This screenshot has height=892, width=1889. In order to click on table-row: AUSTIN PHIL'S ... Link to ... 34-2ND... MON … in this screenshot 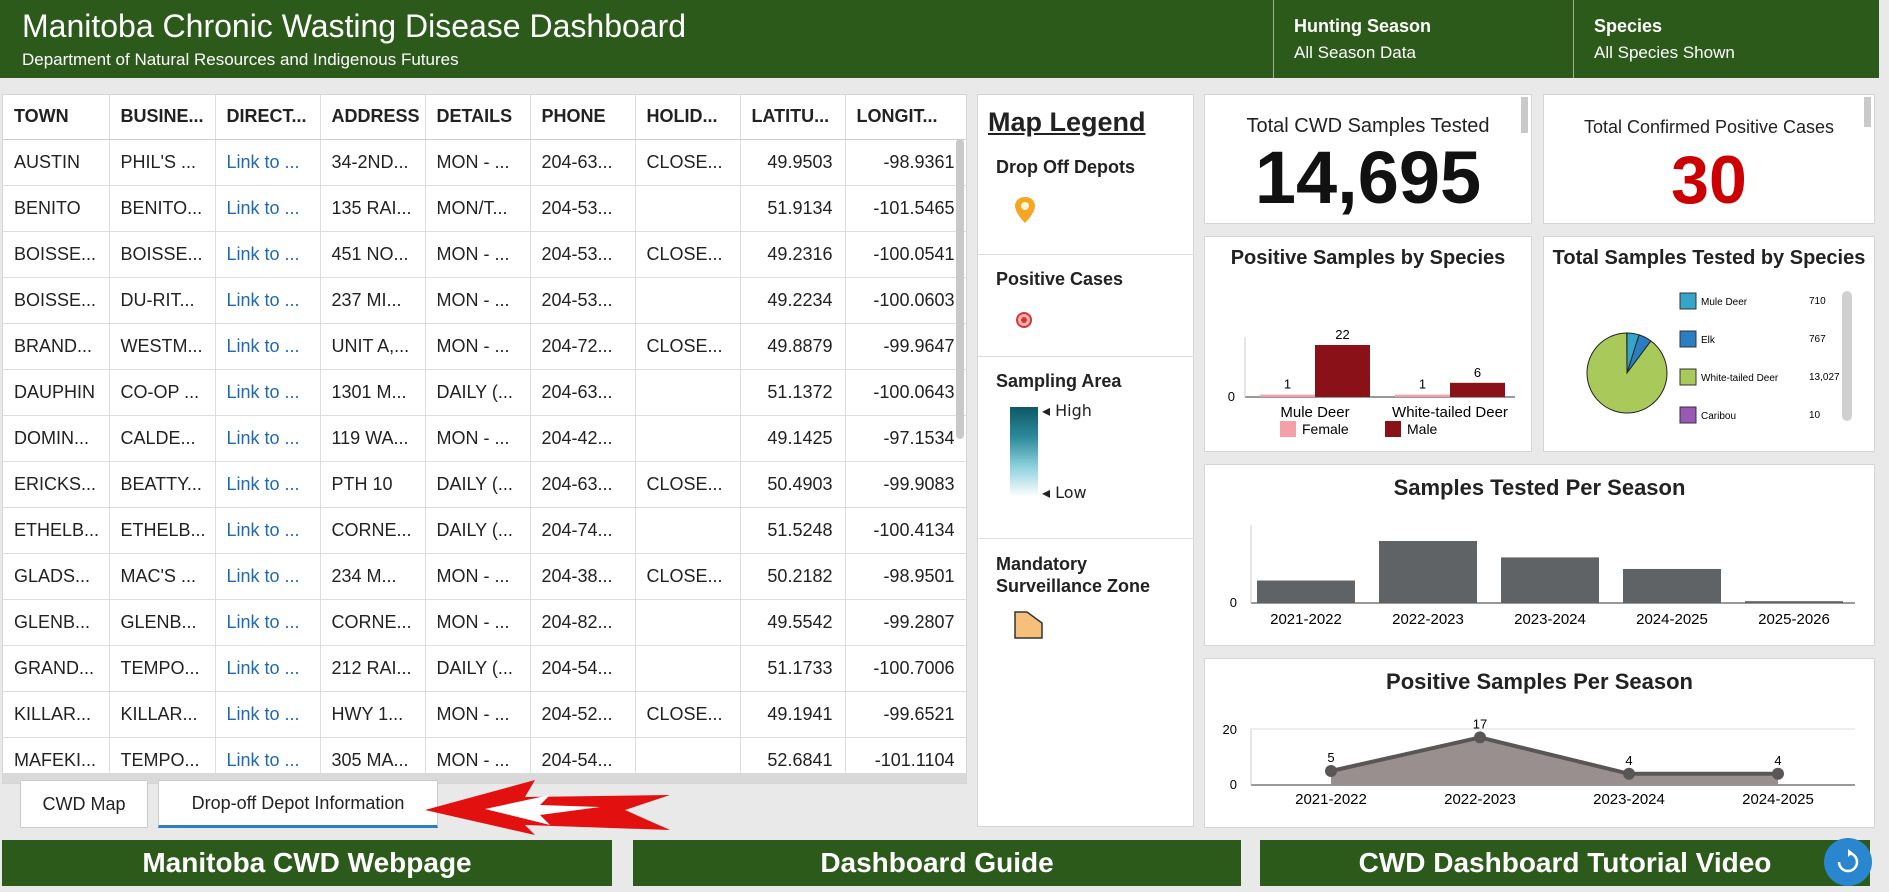, I will do `click(484, 162)`.